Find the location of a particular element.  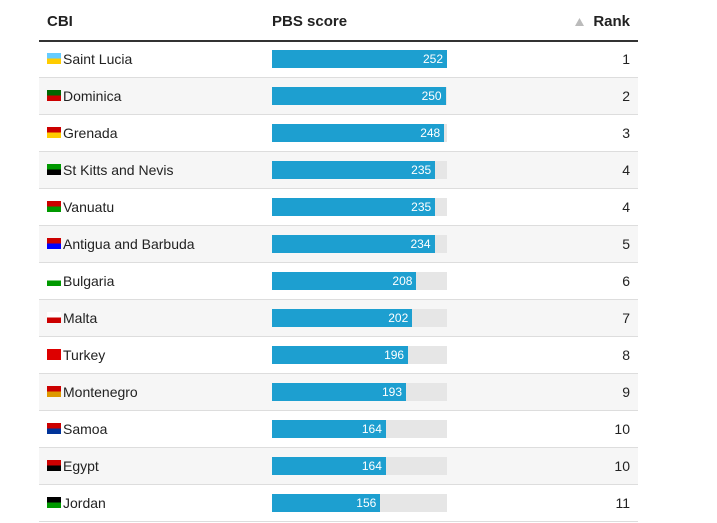

country-name: Turkey is located at coordinates (84, 355).